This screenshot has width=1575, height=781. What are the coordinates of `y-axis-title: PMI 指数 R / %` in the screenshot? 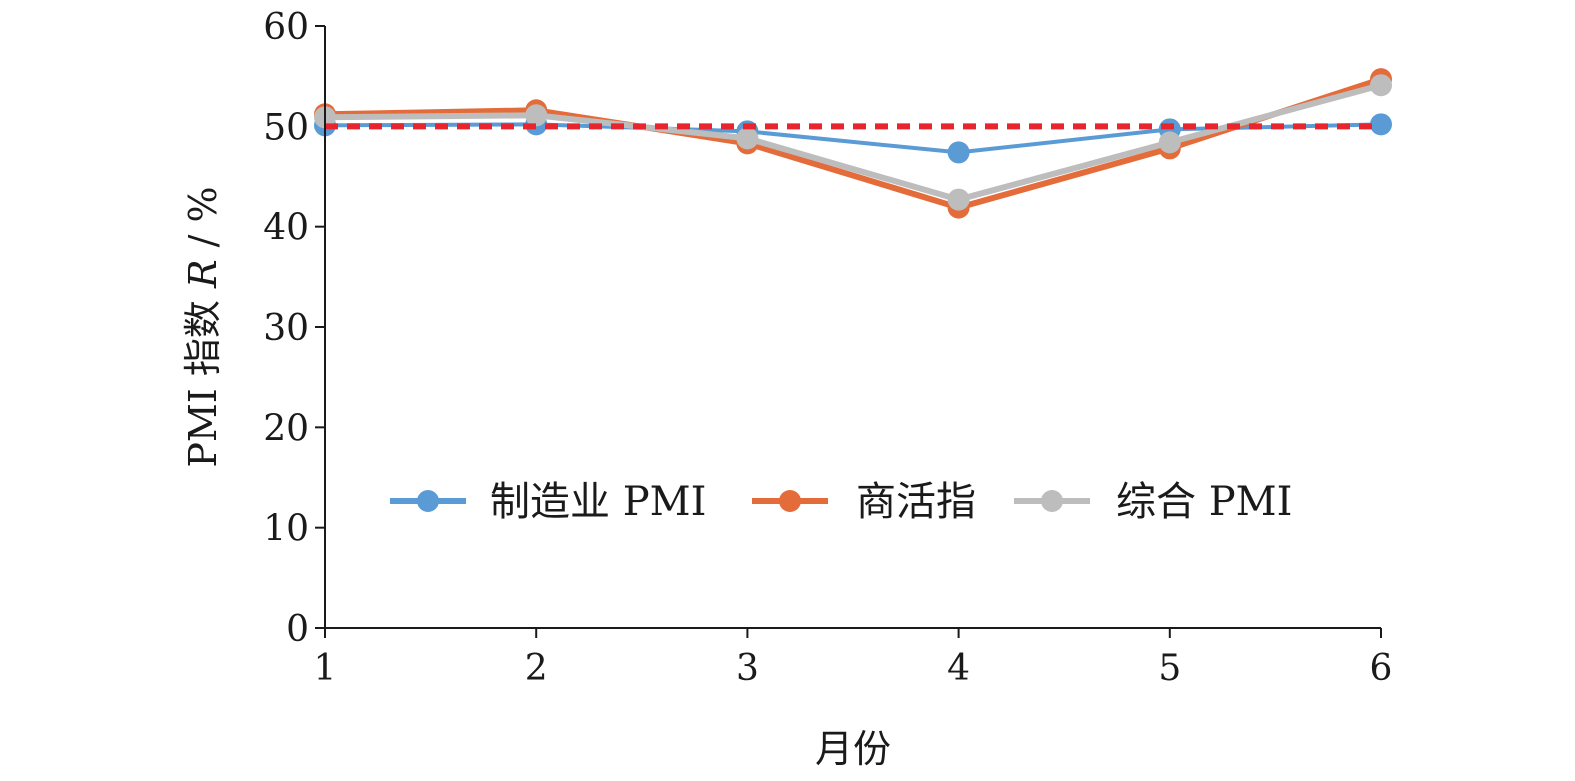 It's located at (203, 326).